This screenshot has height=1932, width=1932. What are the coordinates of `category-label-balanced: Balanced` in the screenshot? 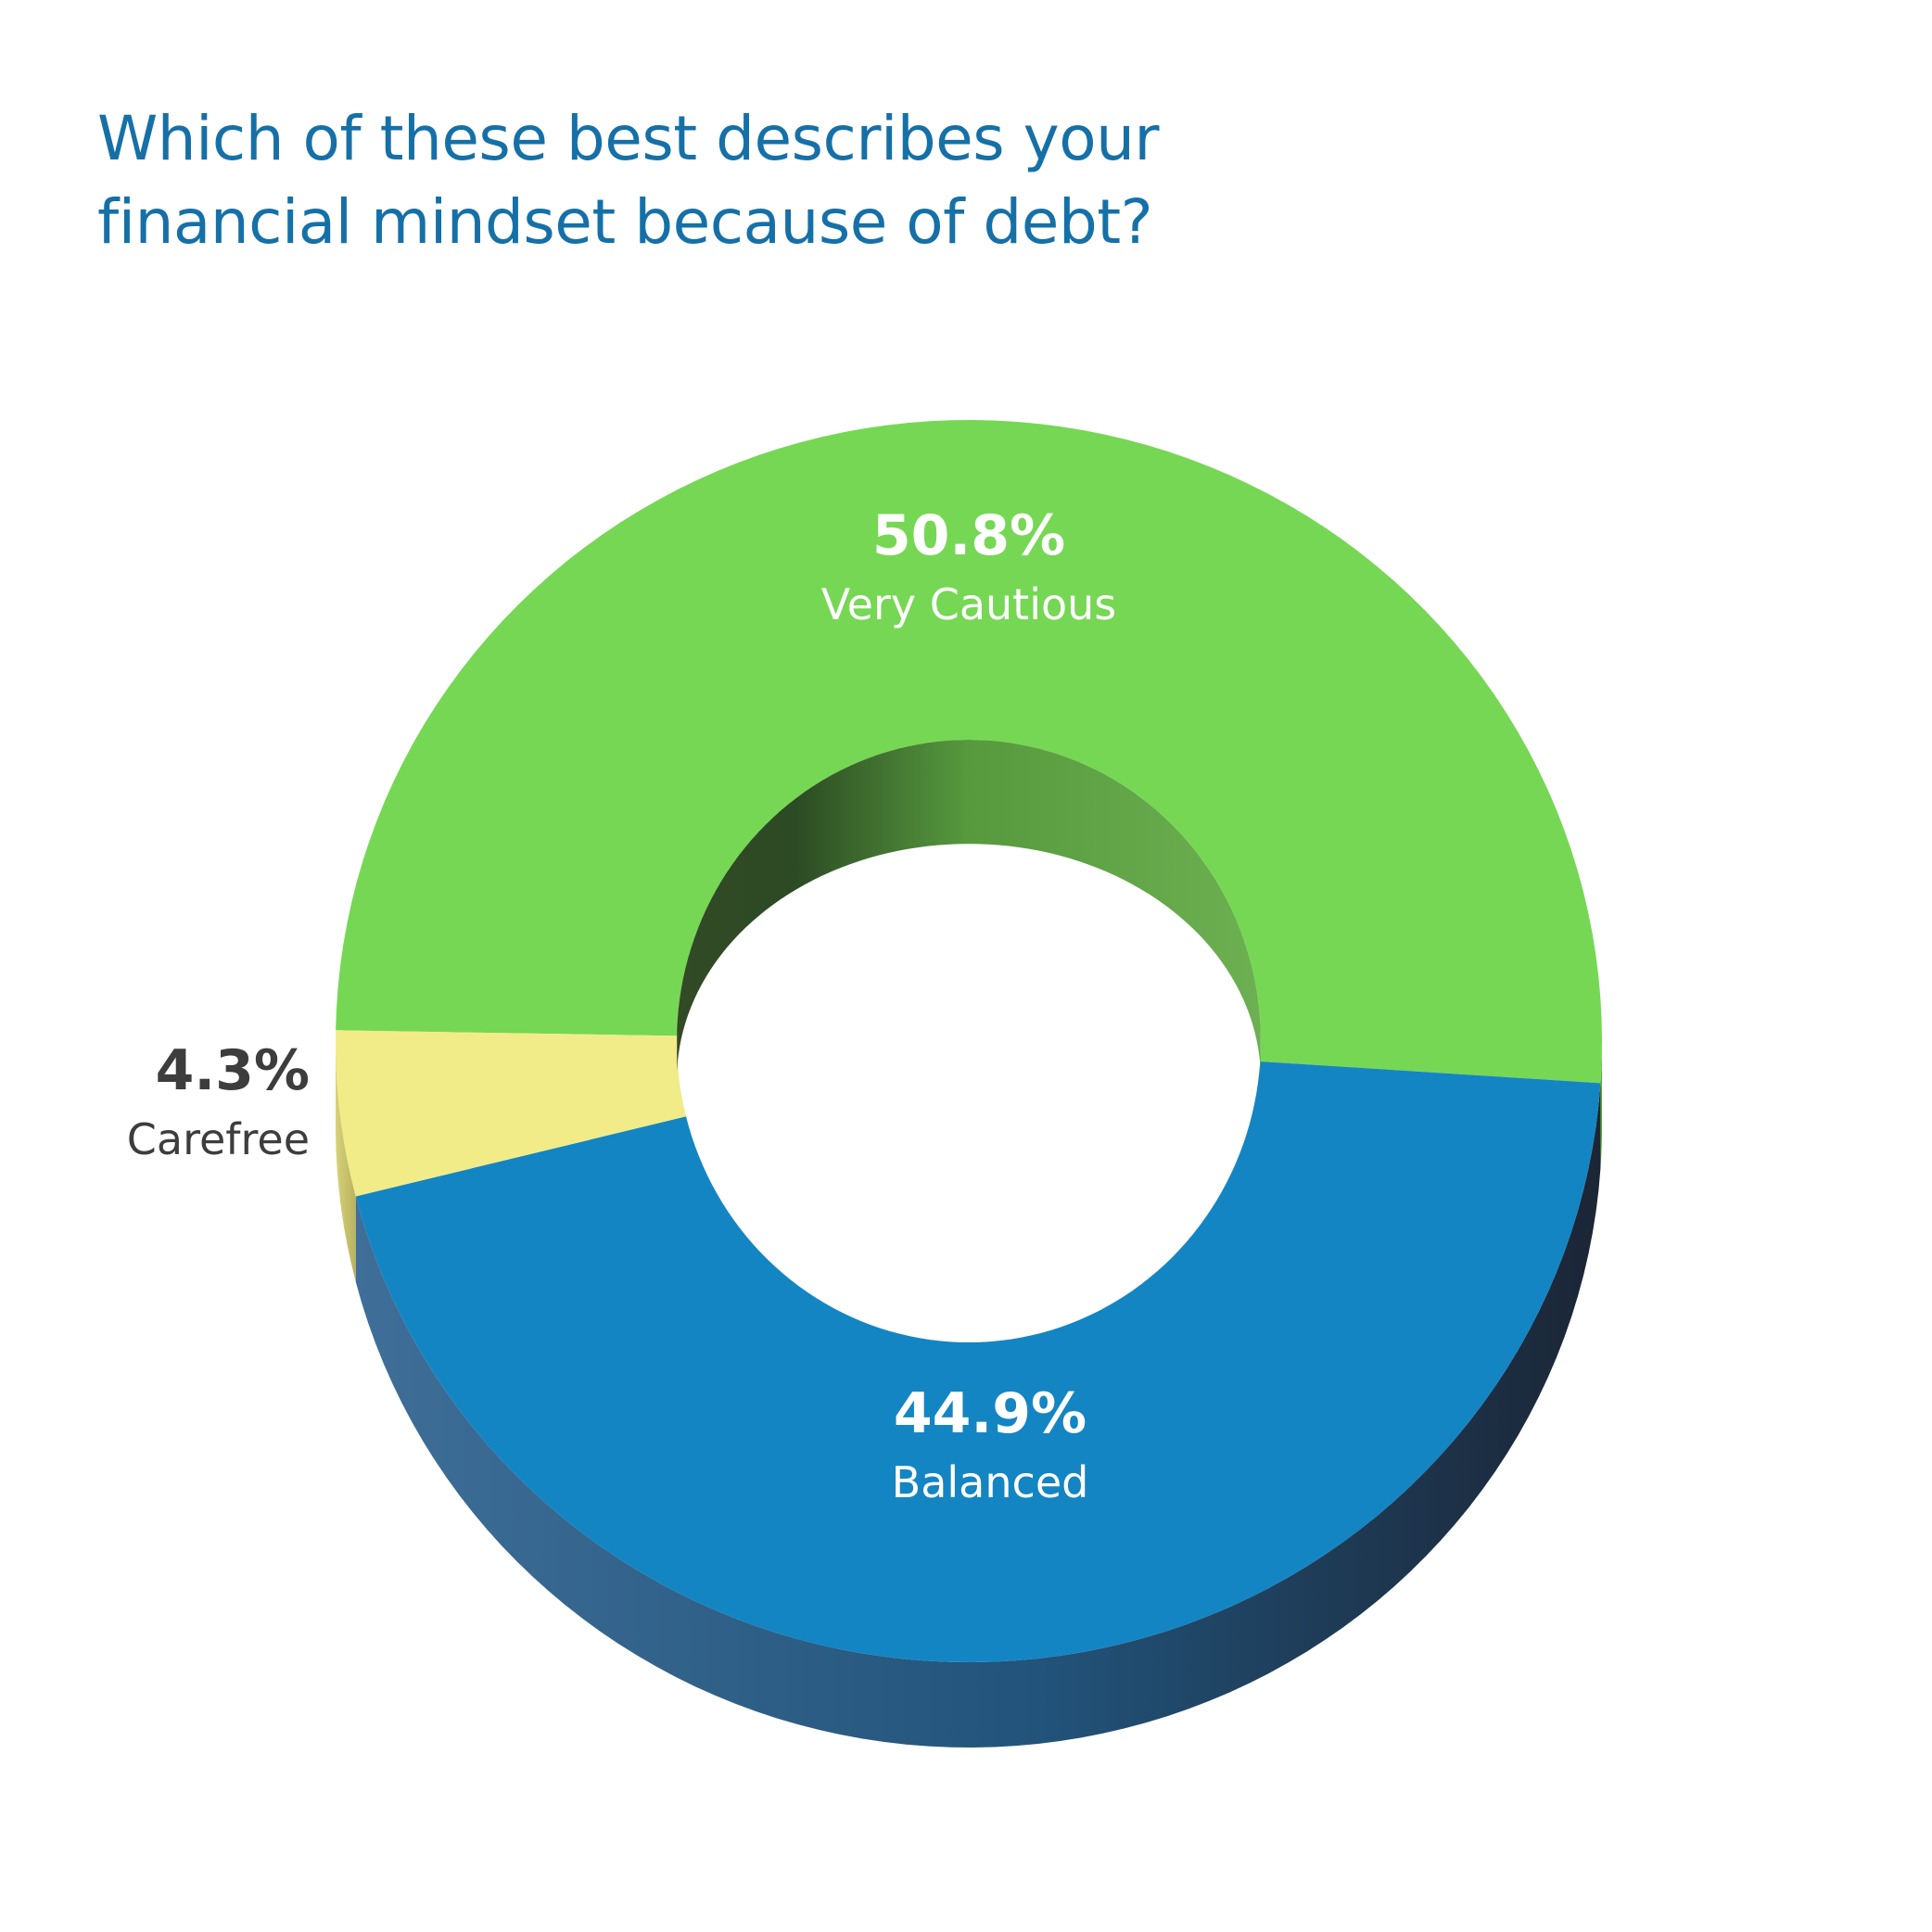 It's located at (990, 1482).